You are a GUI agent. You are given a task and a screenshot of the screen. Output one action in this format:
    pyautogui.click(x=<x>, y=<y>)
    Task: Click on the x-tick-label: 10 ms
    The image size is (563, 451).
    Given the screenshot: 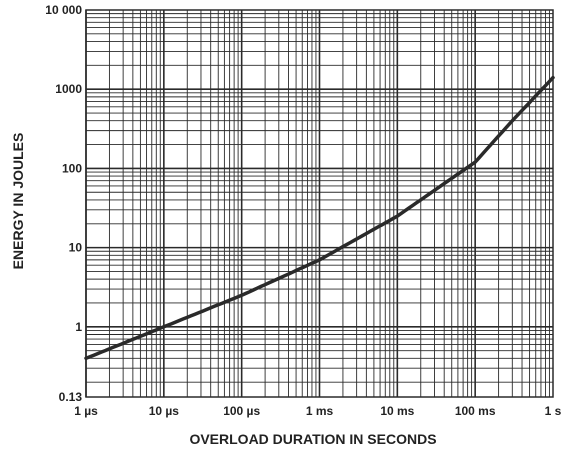 What is the action you would take?
    pyautogui.click(x=397, y=411)
    